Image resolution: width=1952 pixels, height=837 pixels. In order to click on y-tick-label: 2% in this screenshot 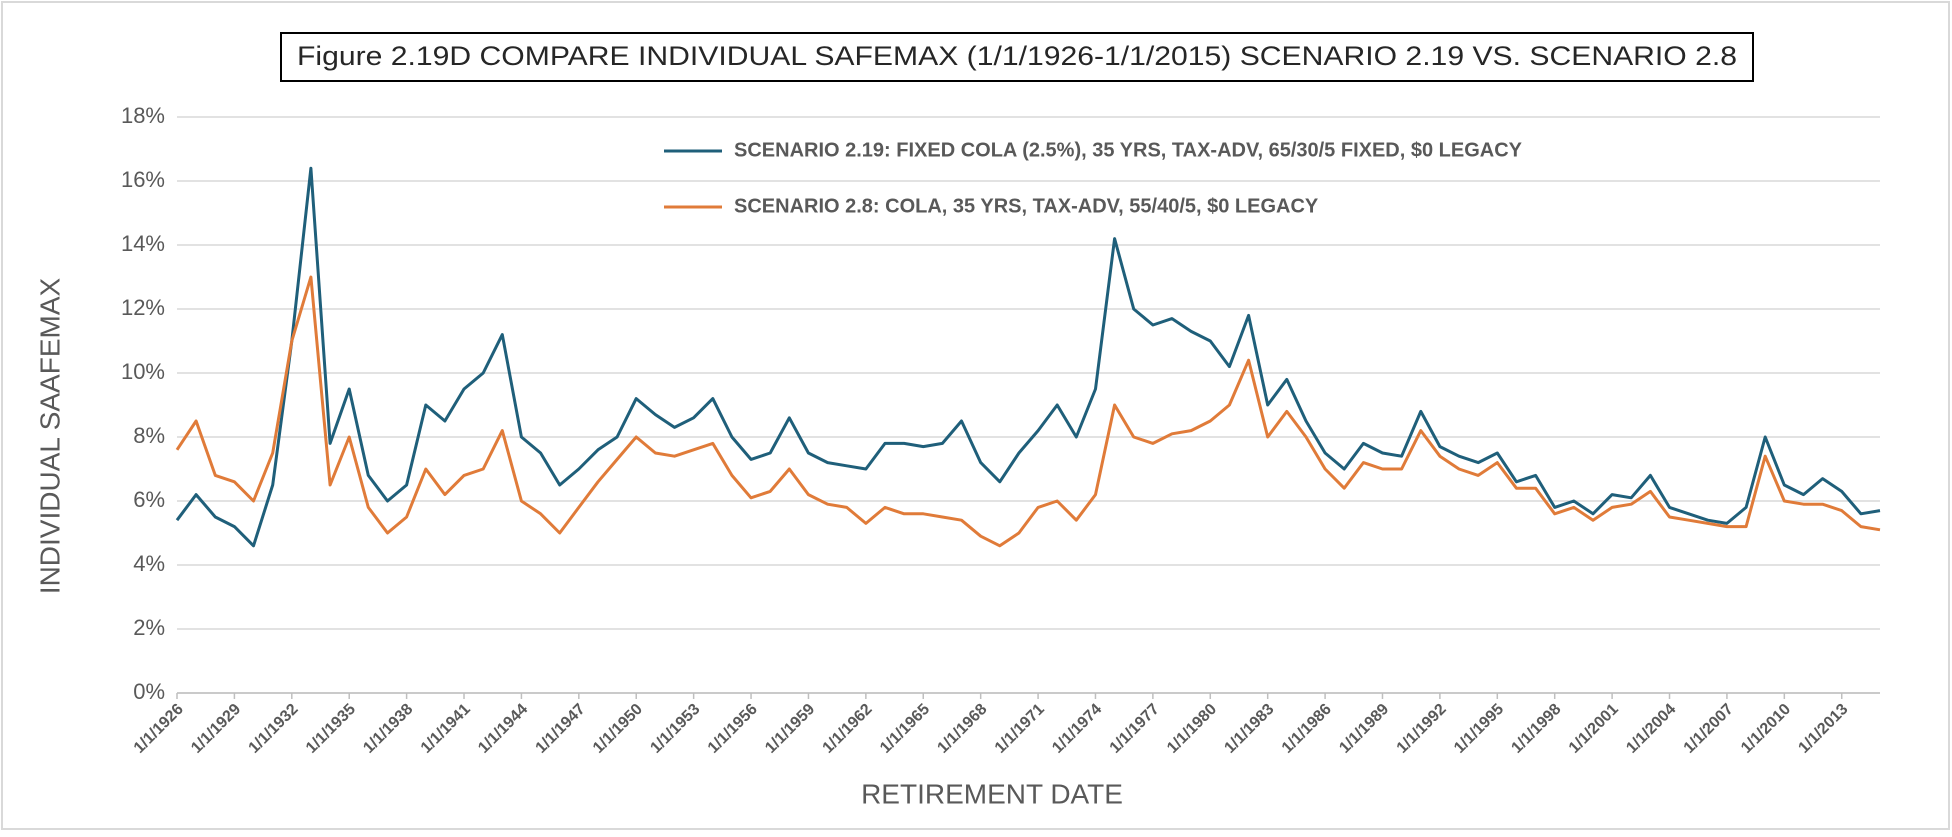, I will do `click(149, 627)`.